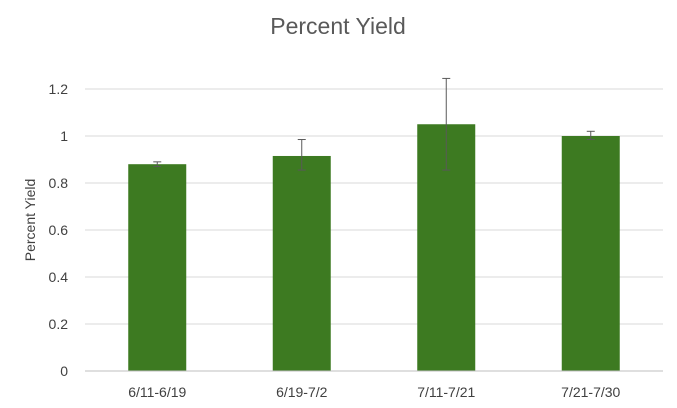  I want to click on y-tick-label: 0.8, so click(59, 183).